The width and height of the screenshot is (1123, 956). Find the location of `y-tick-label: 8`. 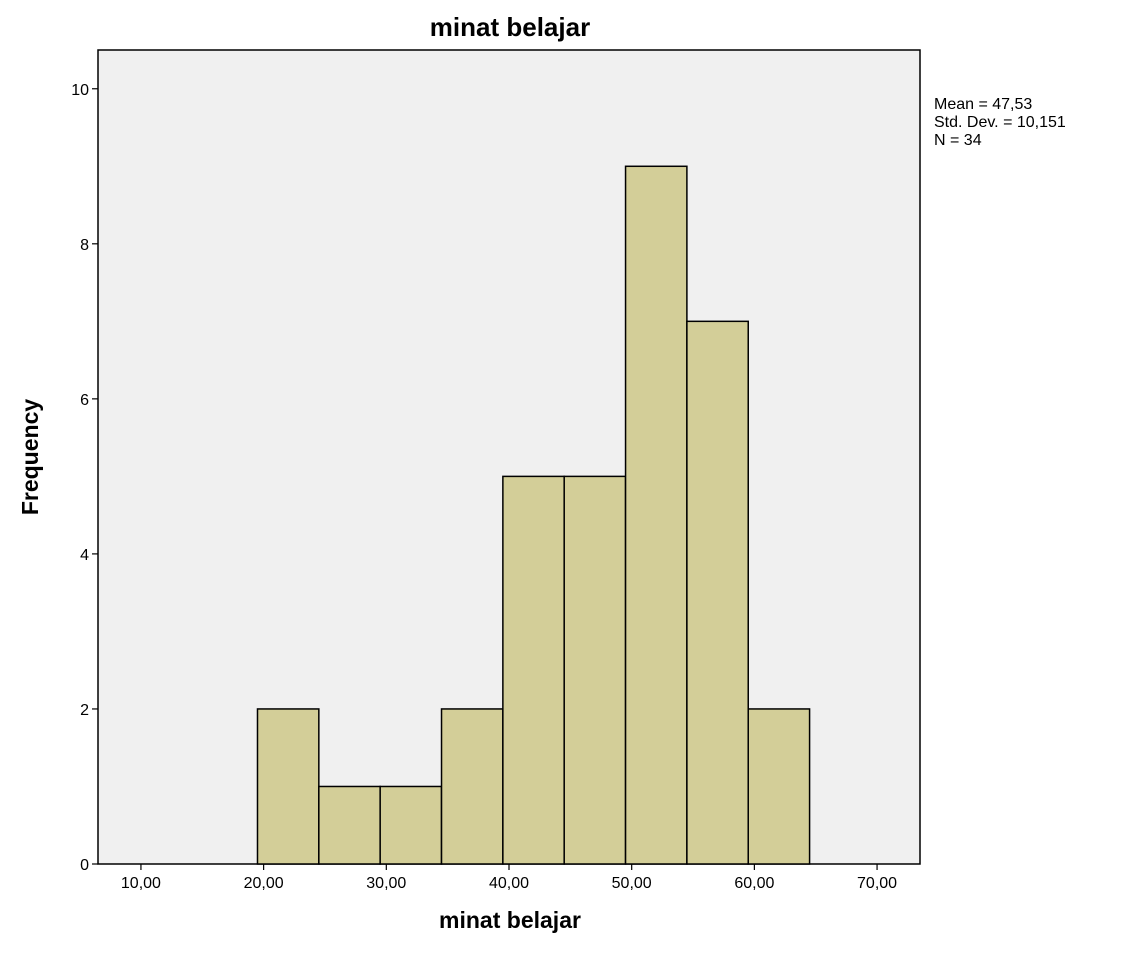

y-tick-label: 8 is located at coordinates (84, 245).